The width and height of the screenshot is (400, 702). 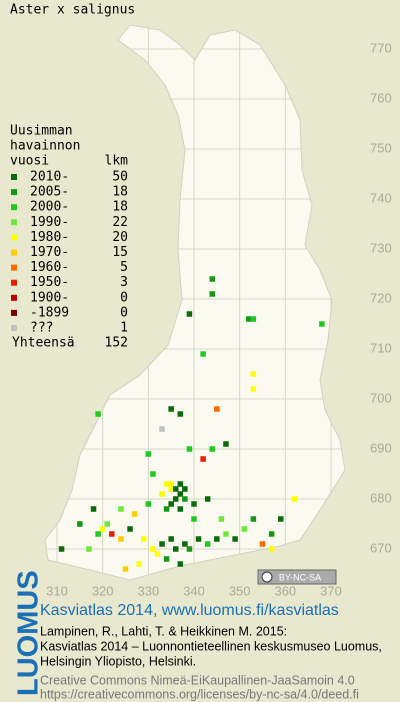 I want to click on total-label: Yhteensä, so click(x=43, y=343).